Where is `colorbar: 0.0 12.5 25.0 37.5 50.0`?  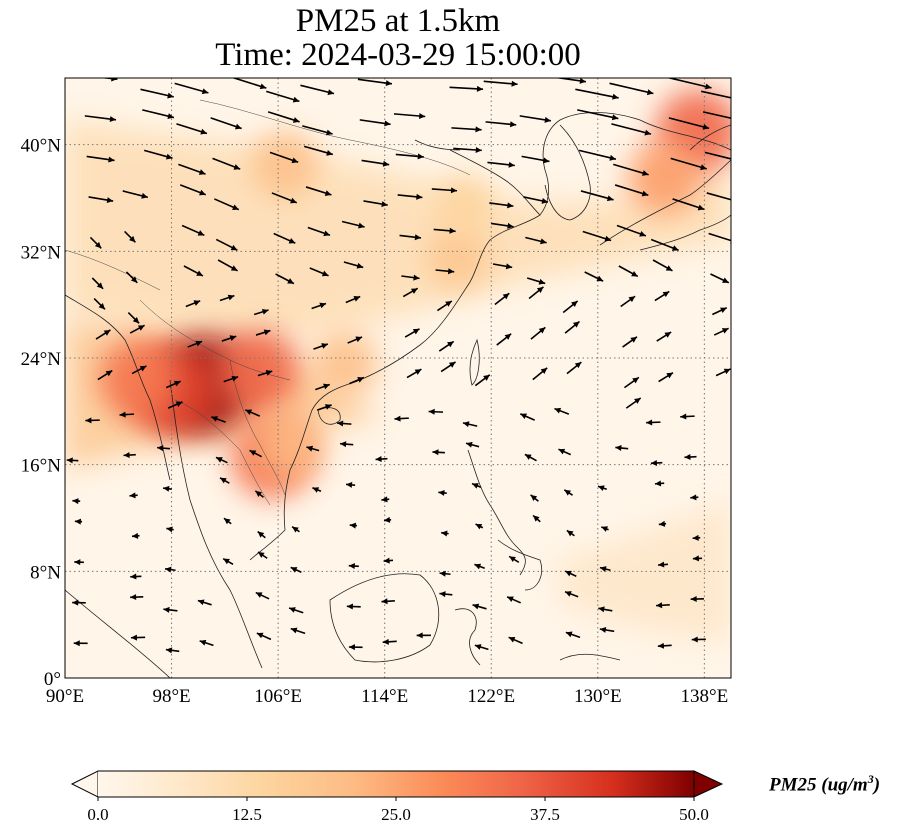 colorbar: 0.0 12.5 25.0 37.5 50.0 is located at coordinates (397, 797).